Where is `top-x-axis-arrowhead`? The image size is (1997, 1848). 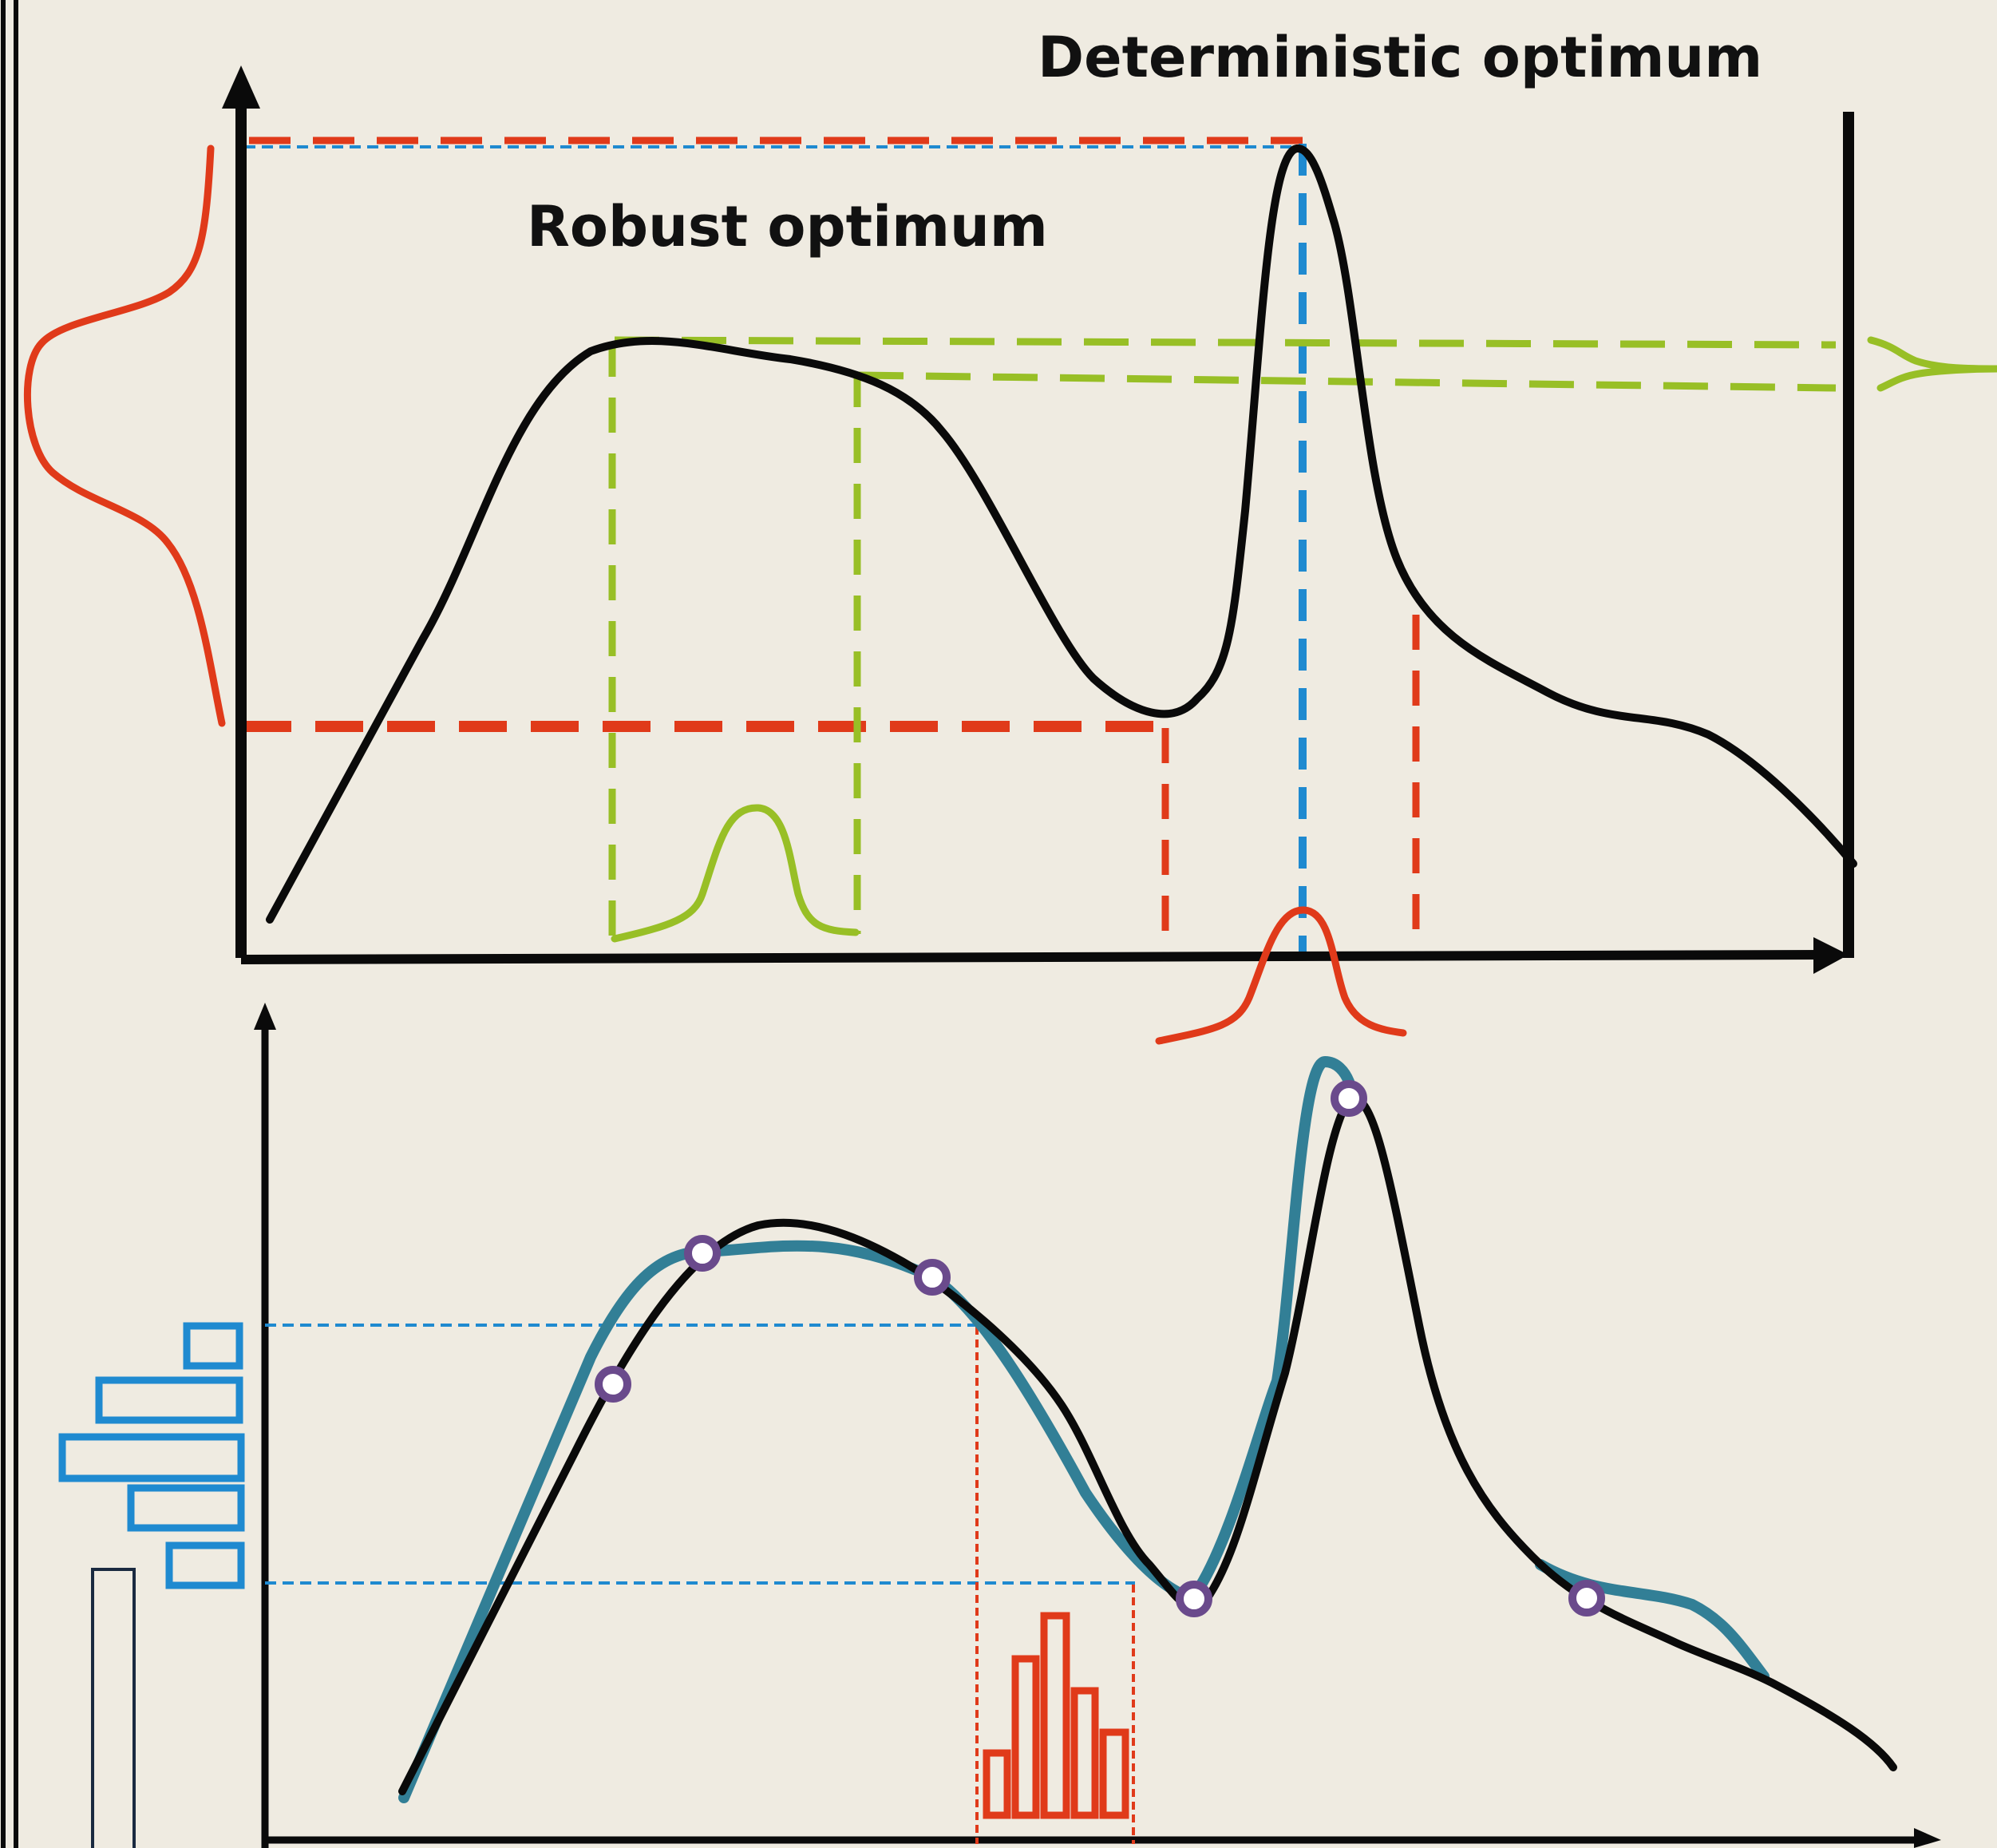
top-x-axis-arrowhead is located at coordinates (1831, 955).